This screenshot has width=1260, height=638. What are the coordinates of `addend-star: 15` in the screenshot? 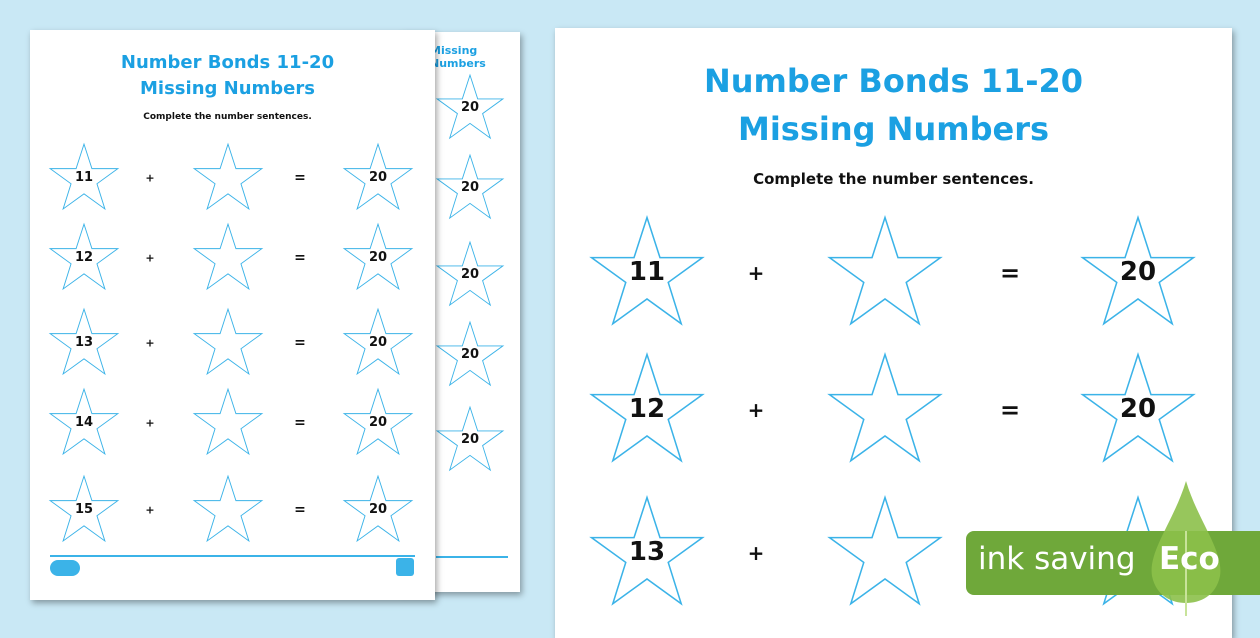 It's located at (84, 510).